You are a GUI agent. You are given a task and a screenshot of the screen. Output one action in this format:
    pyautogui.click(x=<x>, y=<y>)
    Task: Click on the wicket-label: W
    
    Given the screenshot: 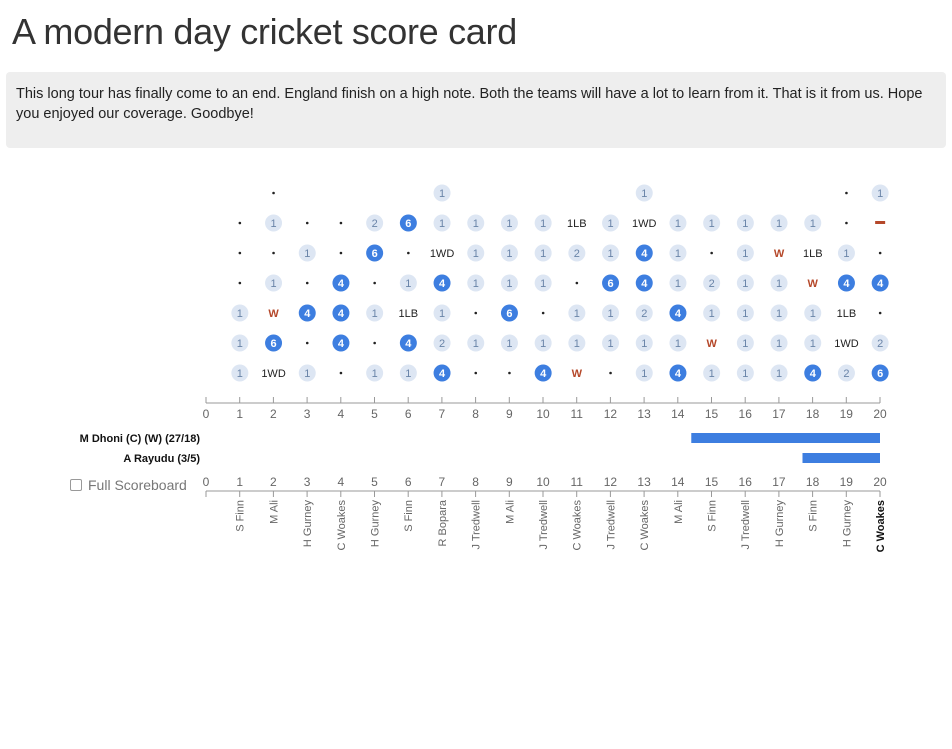 What is the action you would take?
    pyautogui.click(x=779, y=254)
    